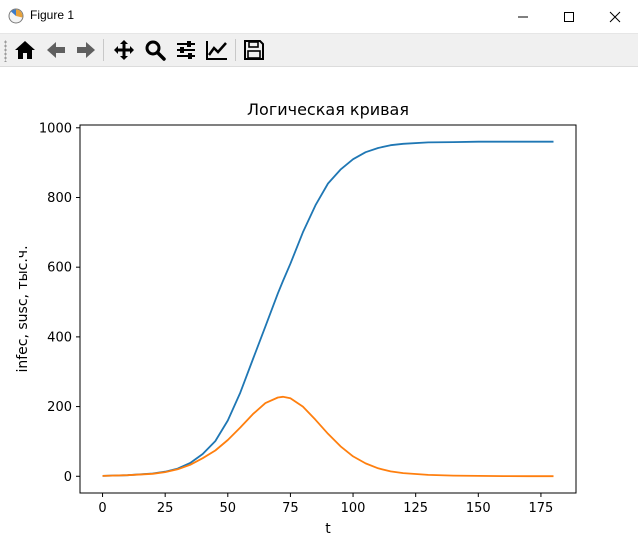  I want to click on floppy-disk-icon, so click(254, 50).